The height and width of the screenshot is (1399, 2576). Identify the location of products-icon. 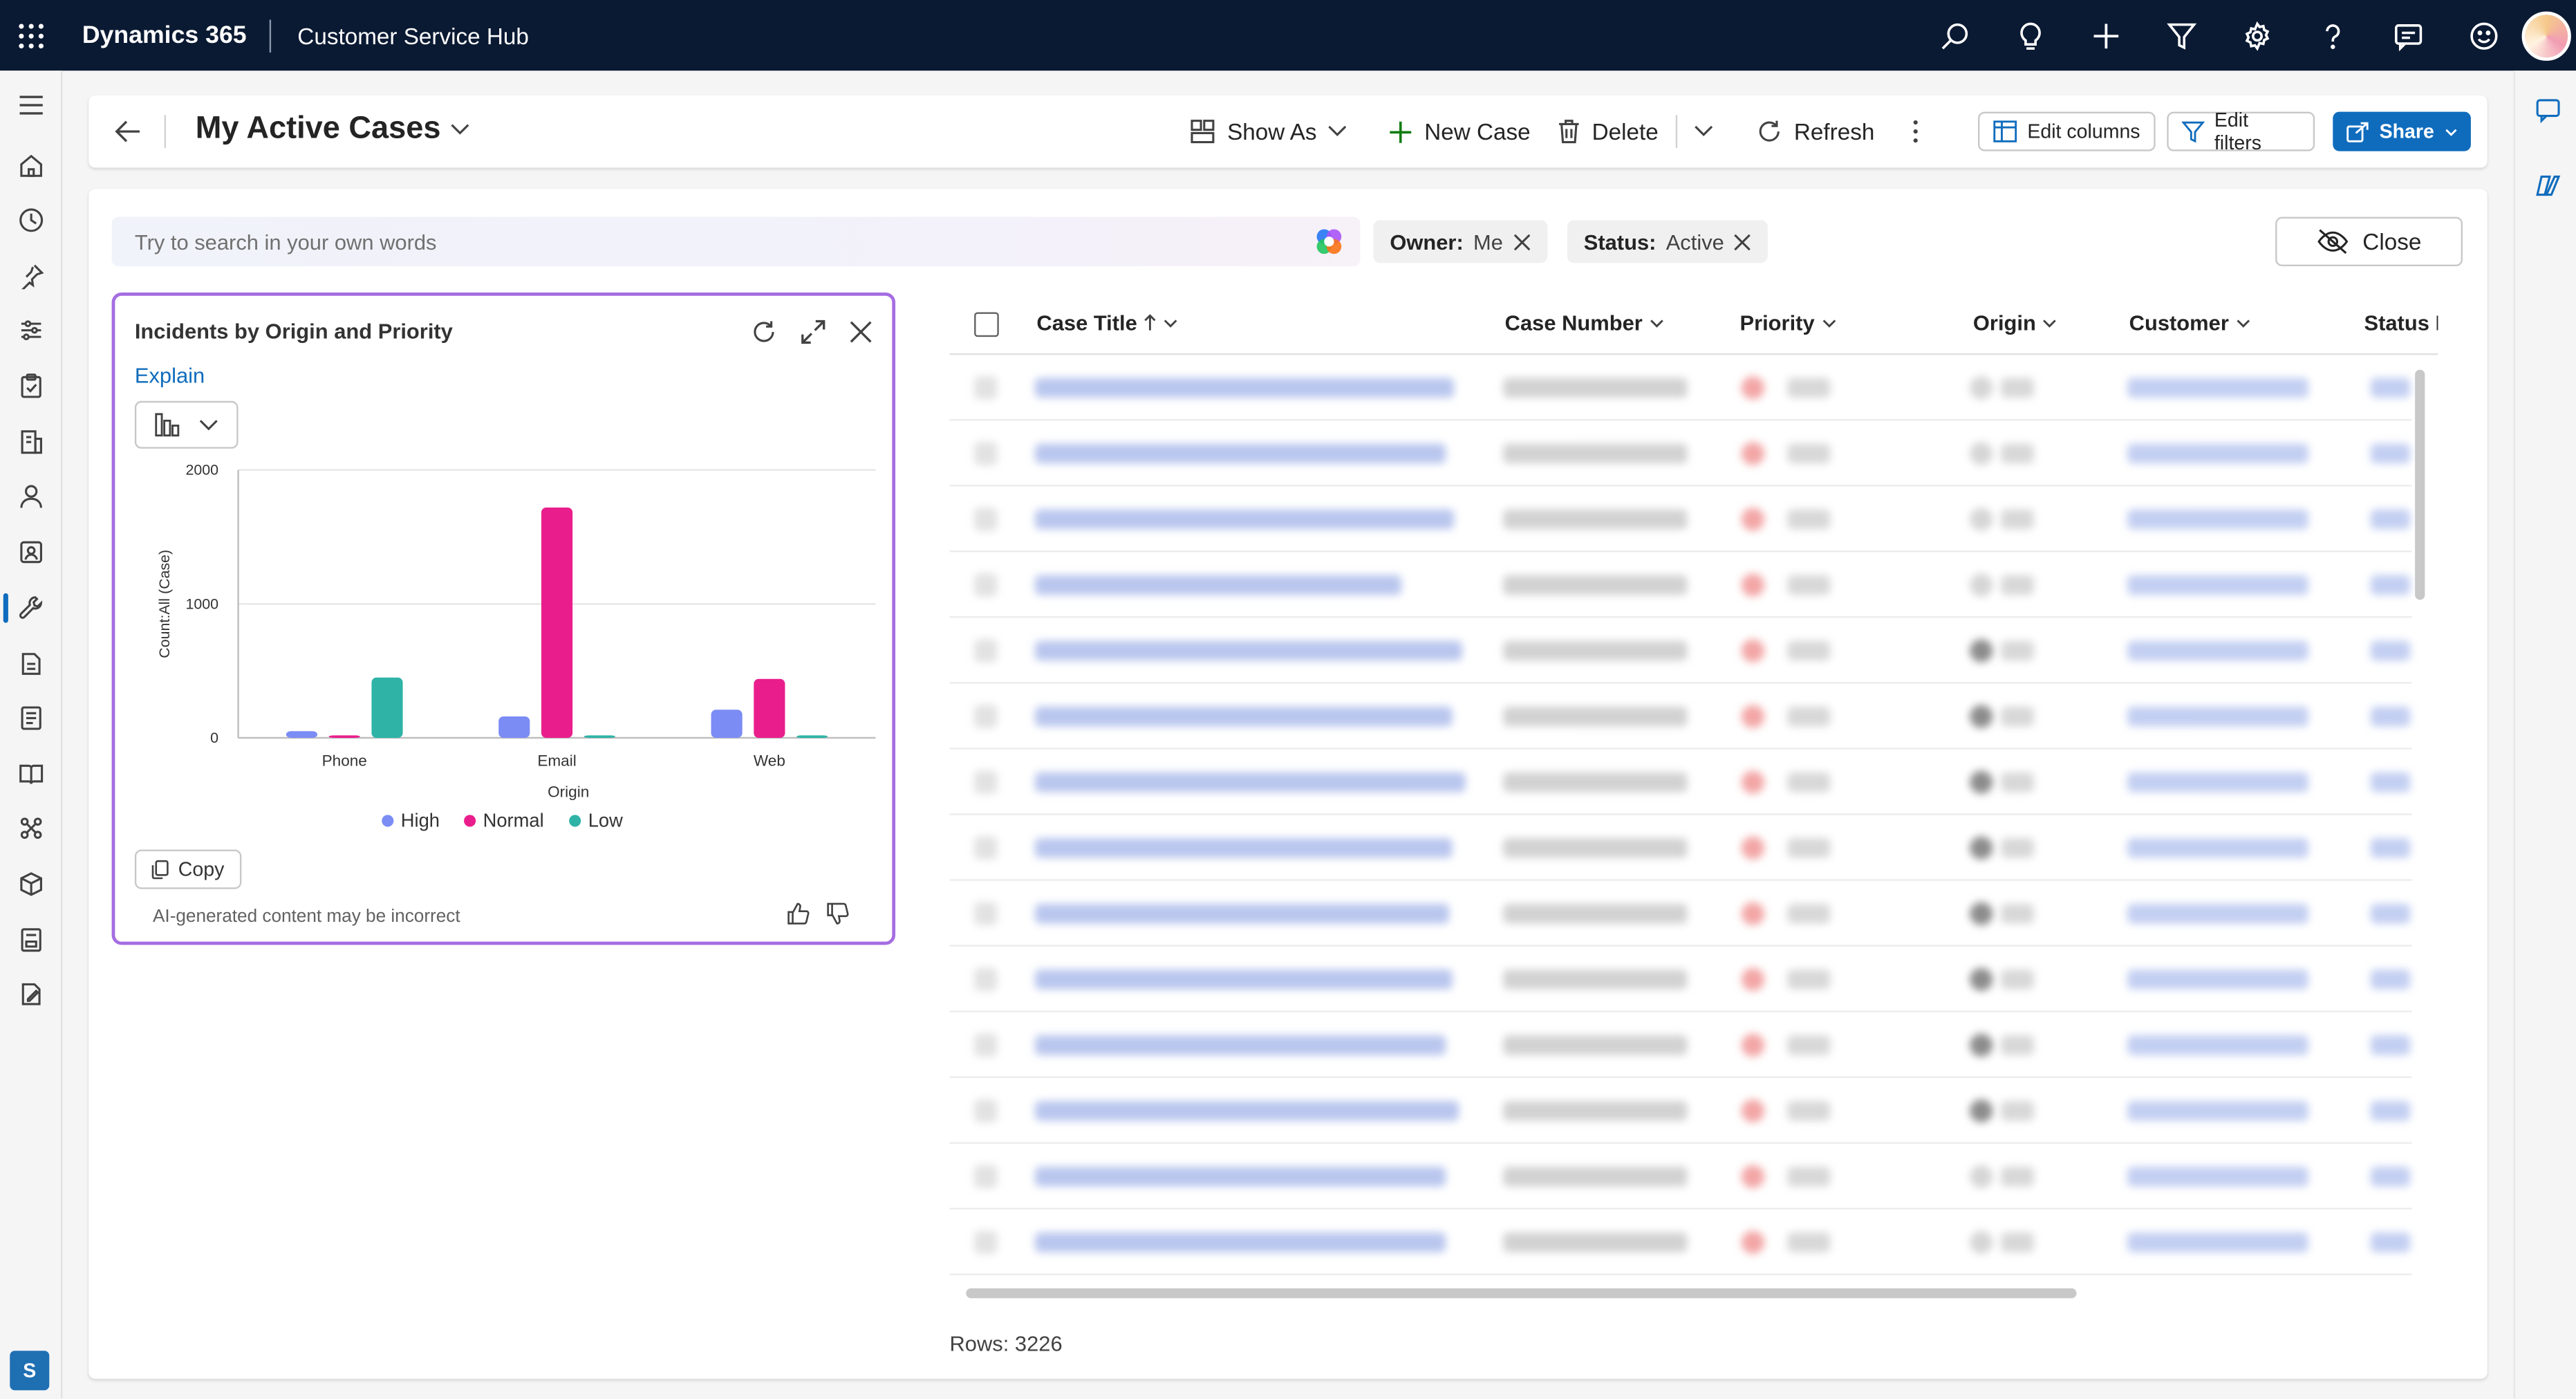
(31, 884).